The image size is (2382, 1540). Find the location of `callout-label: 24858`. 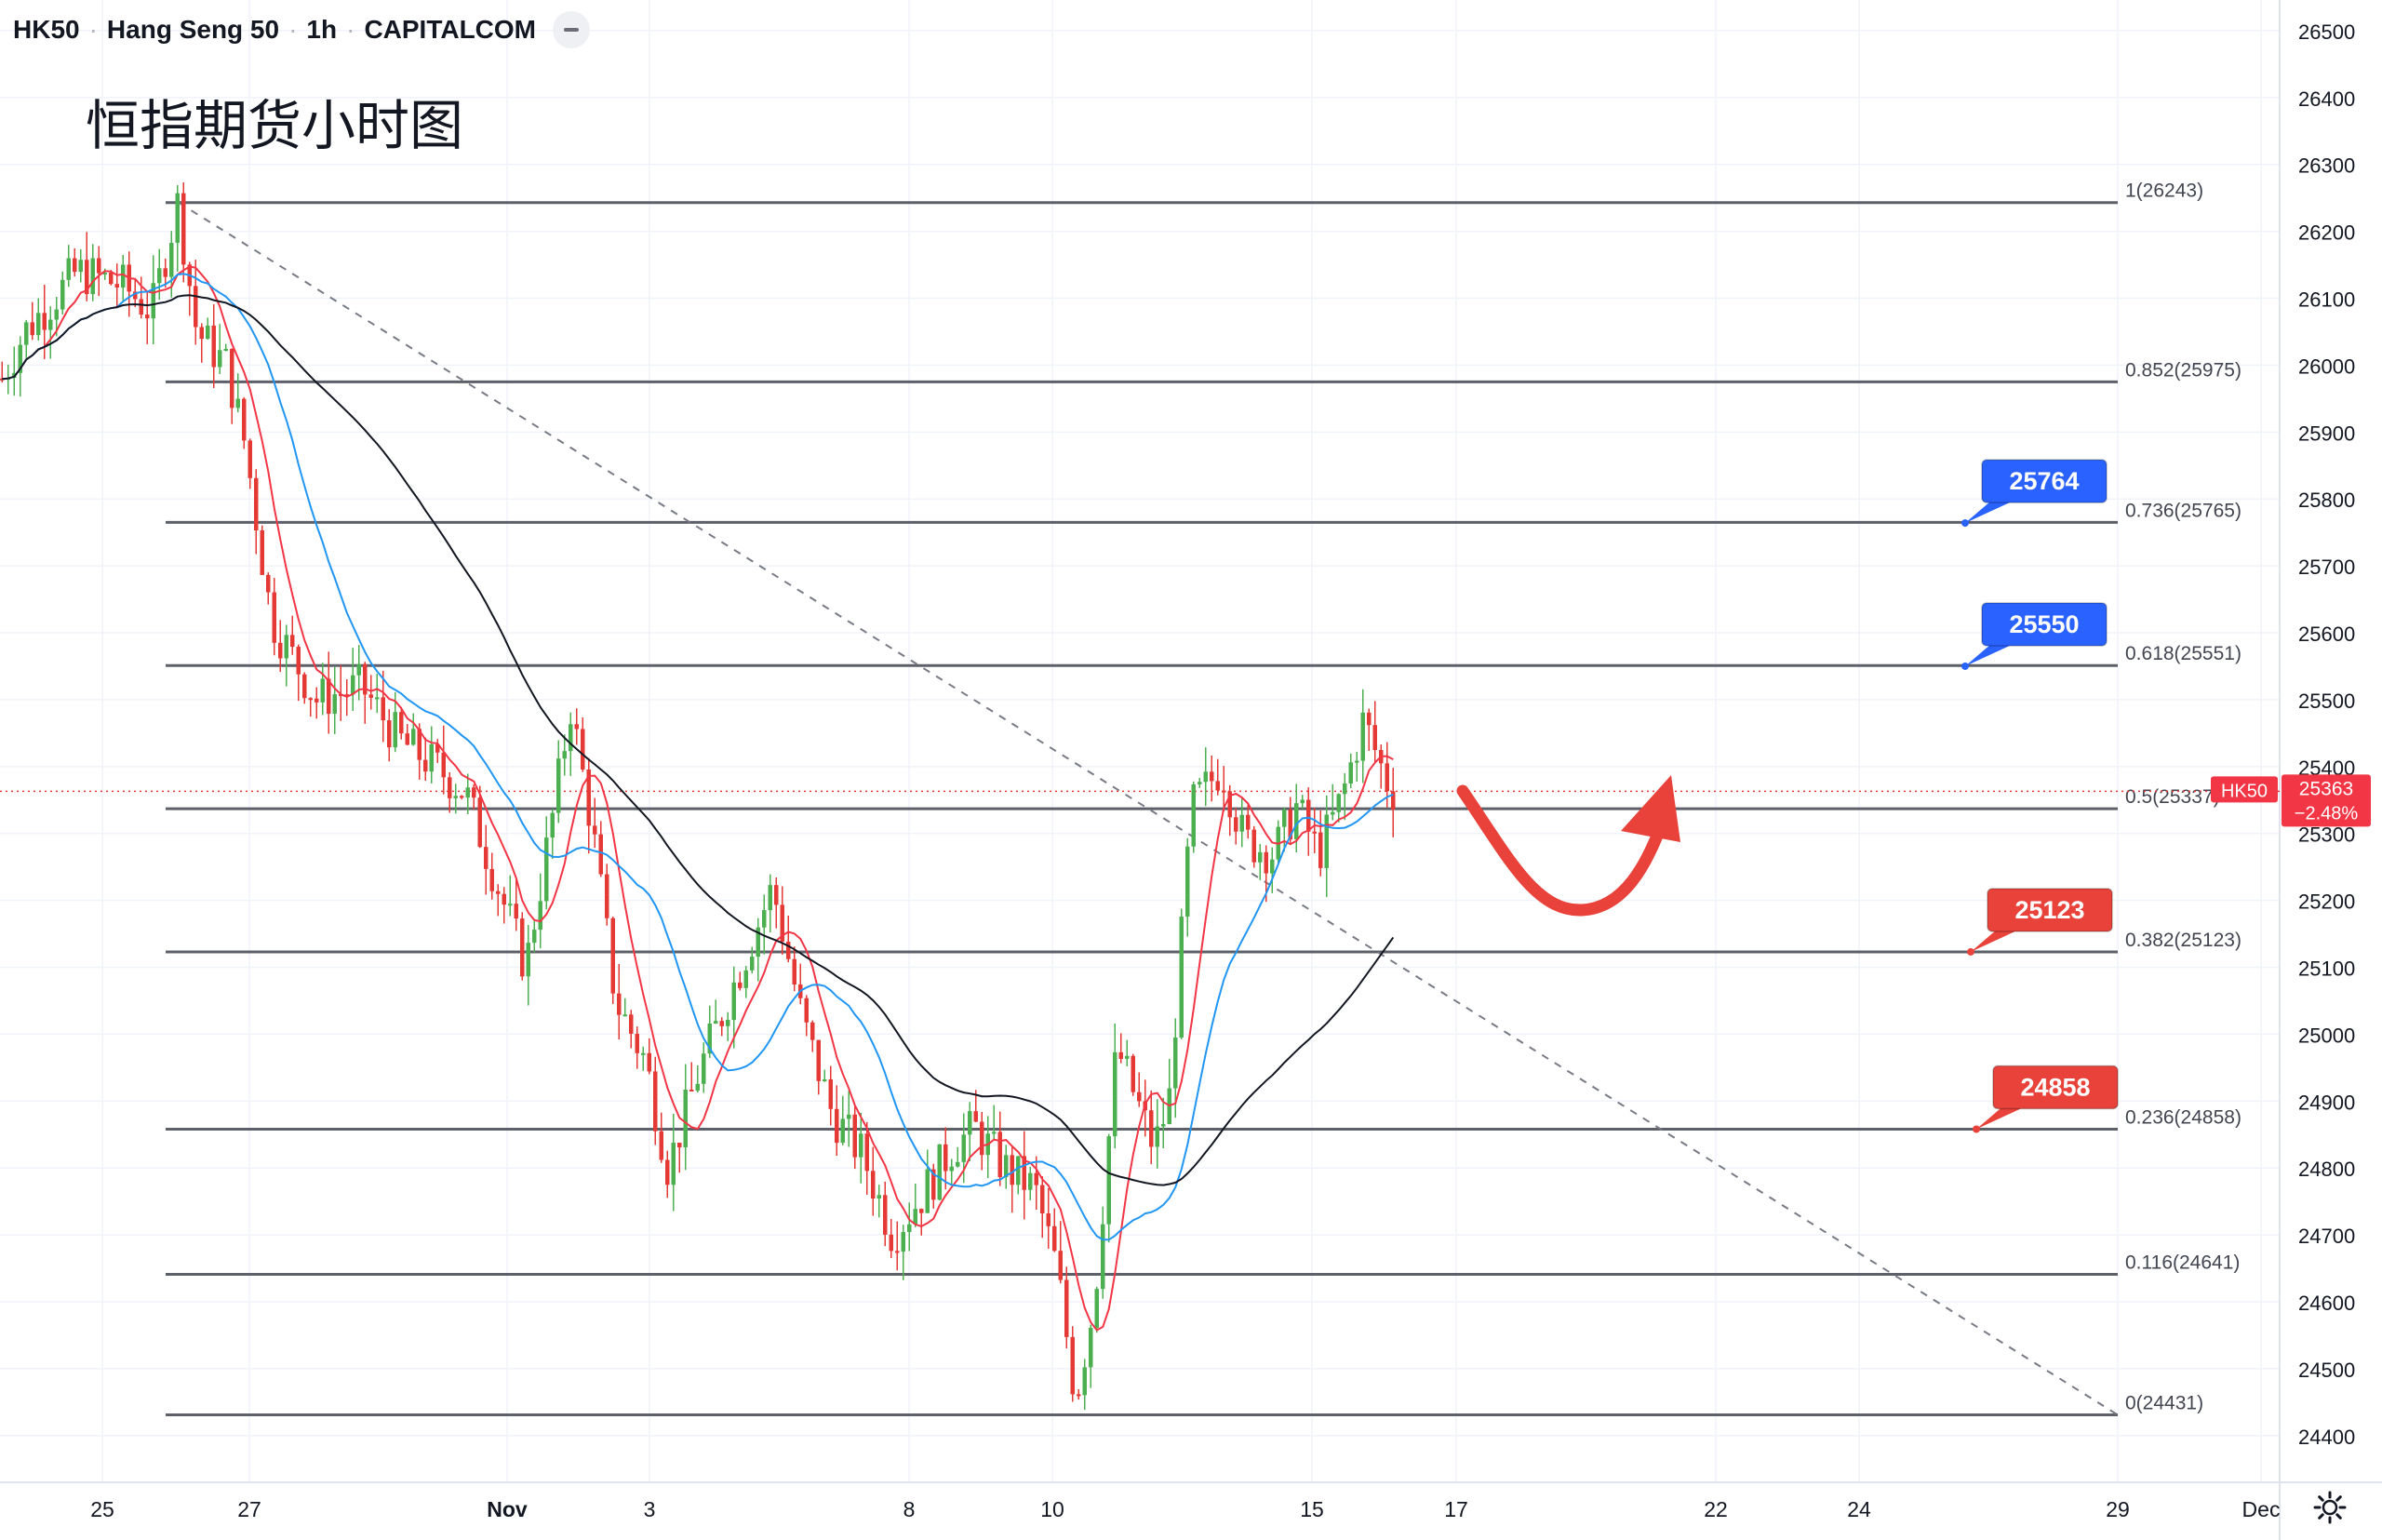

callout-label: 24858 is located at coordinates (2055, 1088).